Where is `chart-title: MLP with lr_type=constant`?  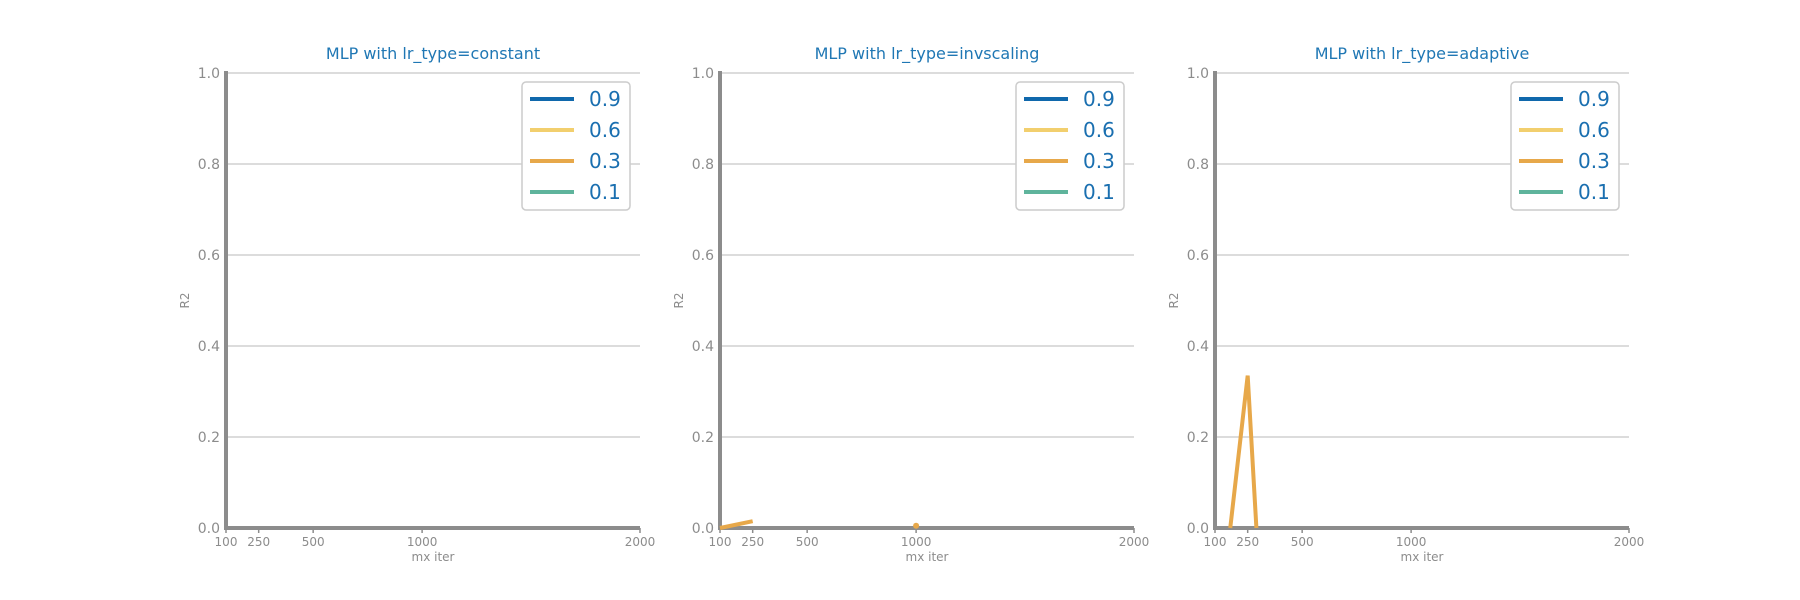 chart-title: MLP with lr_type=constant is located at coordinates (433, 54).